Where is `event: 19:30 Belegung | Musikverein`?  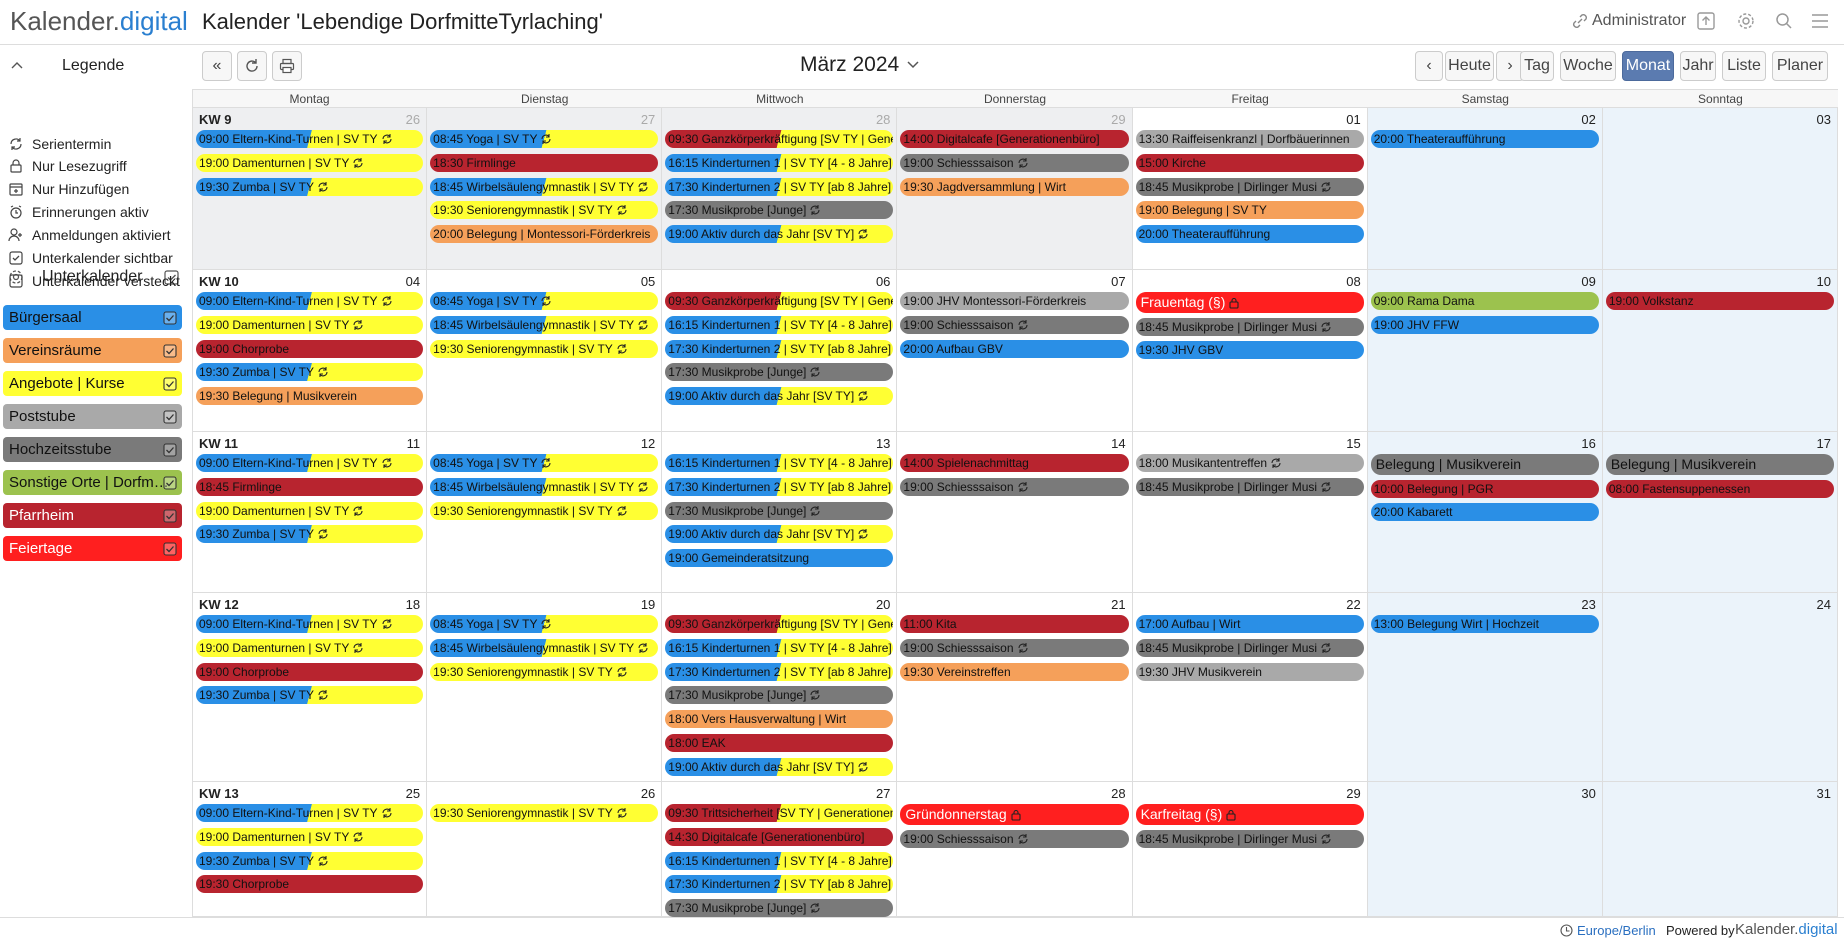 event: 19:30 Belegung | Musikverein is located at coordinates (310, 396).